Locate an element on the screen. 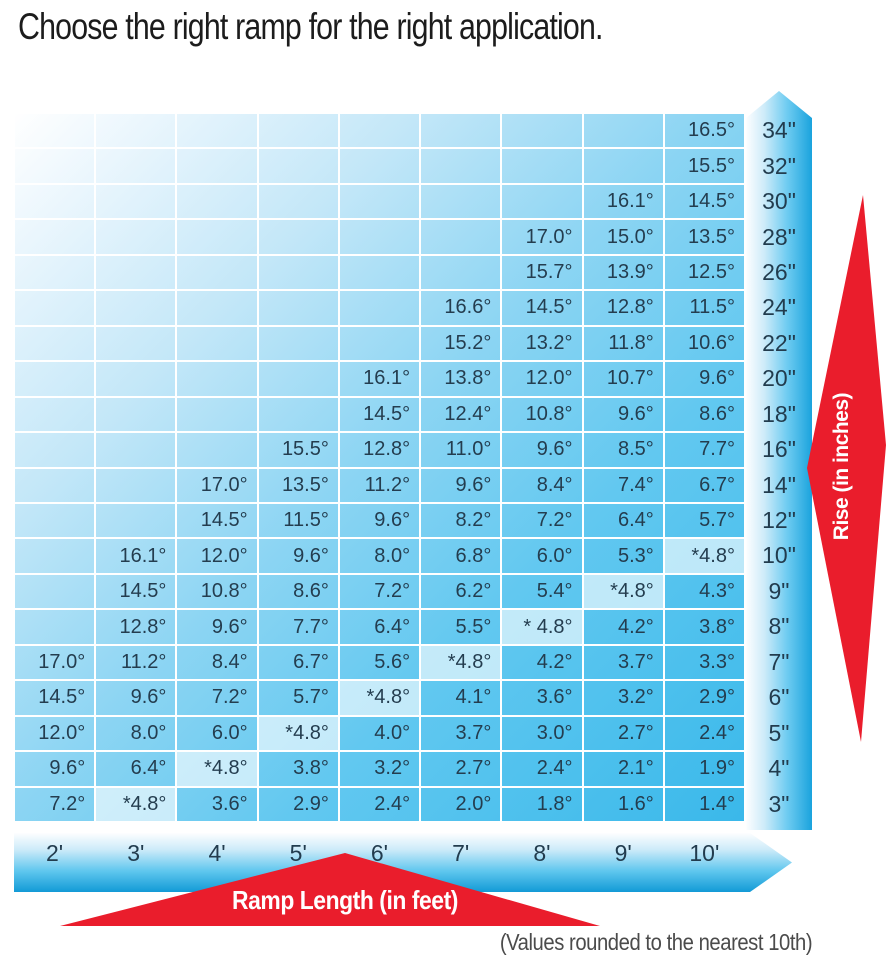  angle-cell: 2.1° is located at coordinates (623, 769).